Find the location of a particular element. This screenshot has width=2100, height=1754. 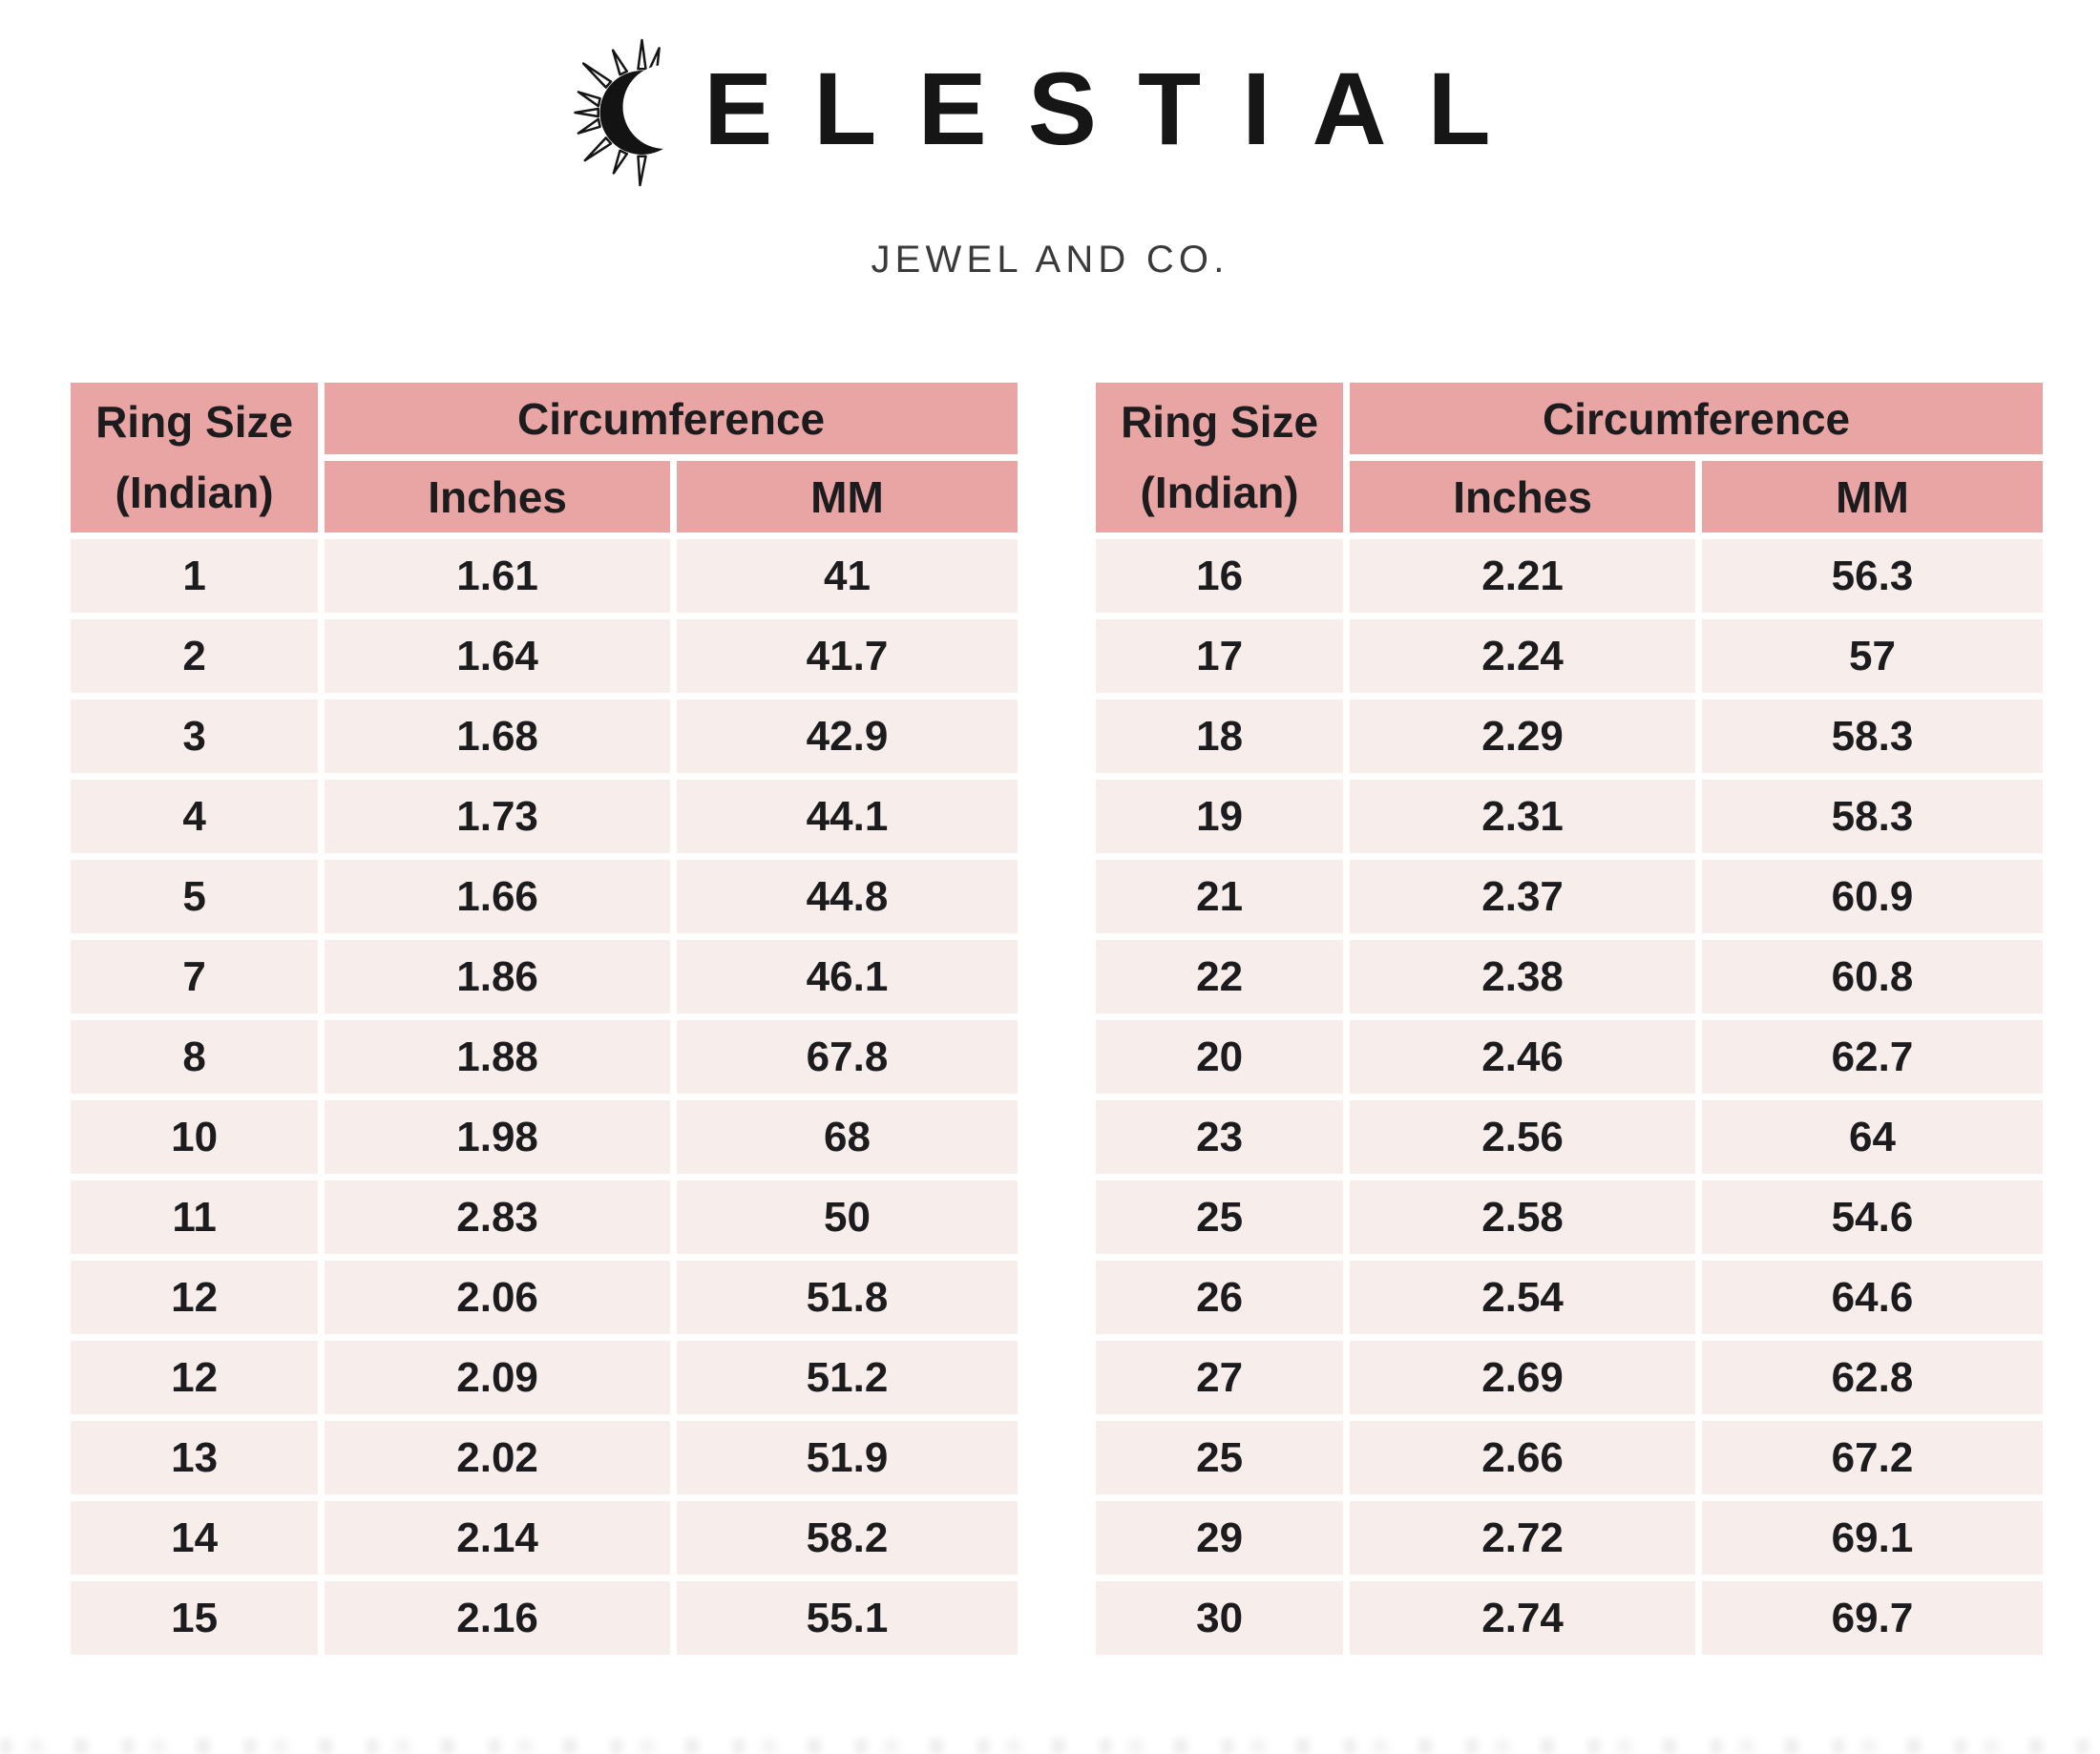

mm-cell: 62.7 is located at coordinates (1873, 1057).